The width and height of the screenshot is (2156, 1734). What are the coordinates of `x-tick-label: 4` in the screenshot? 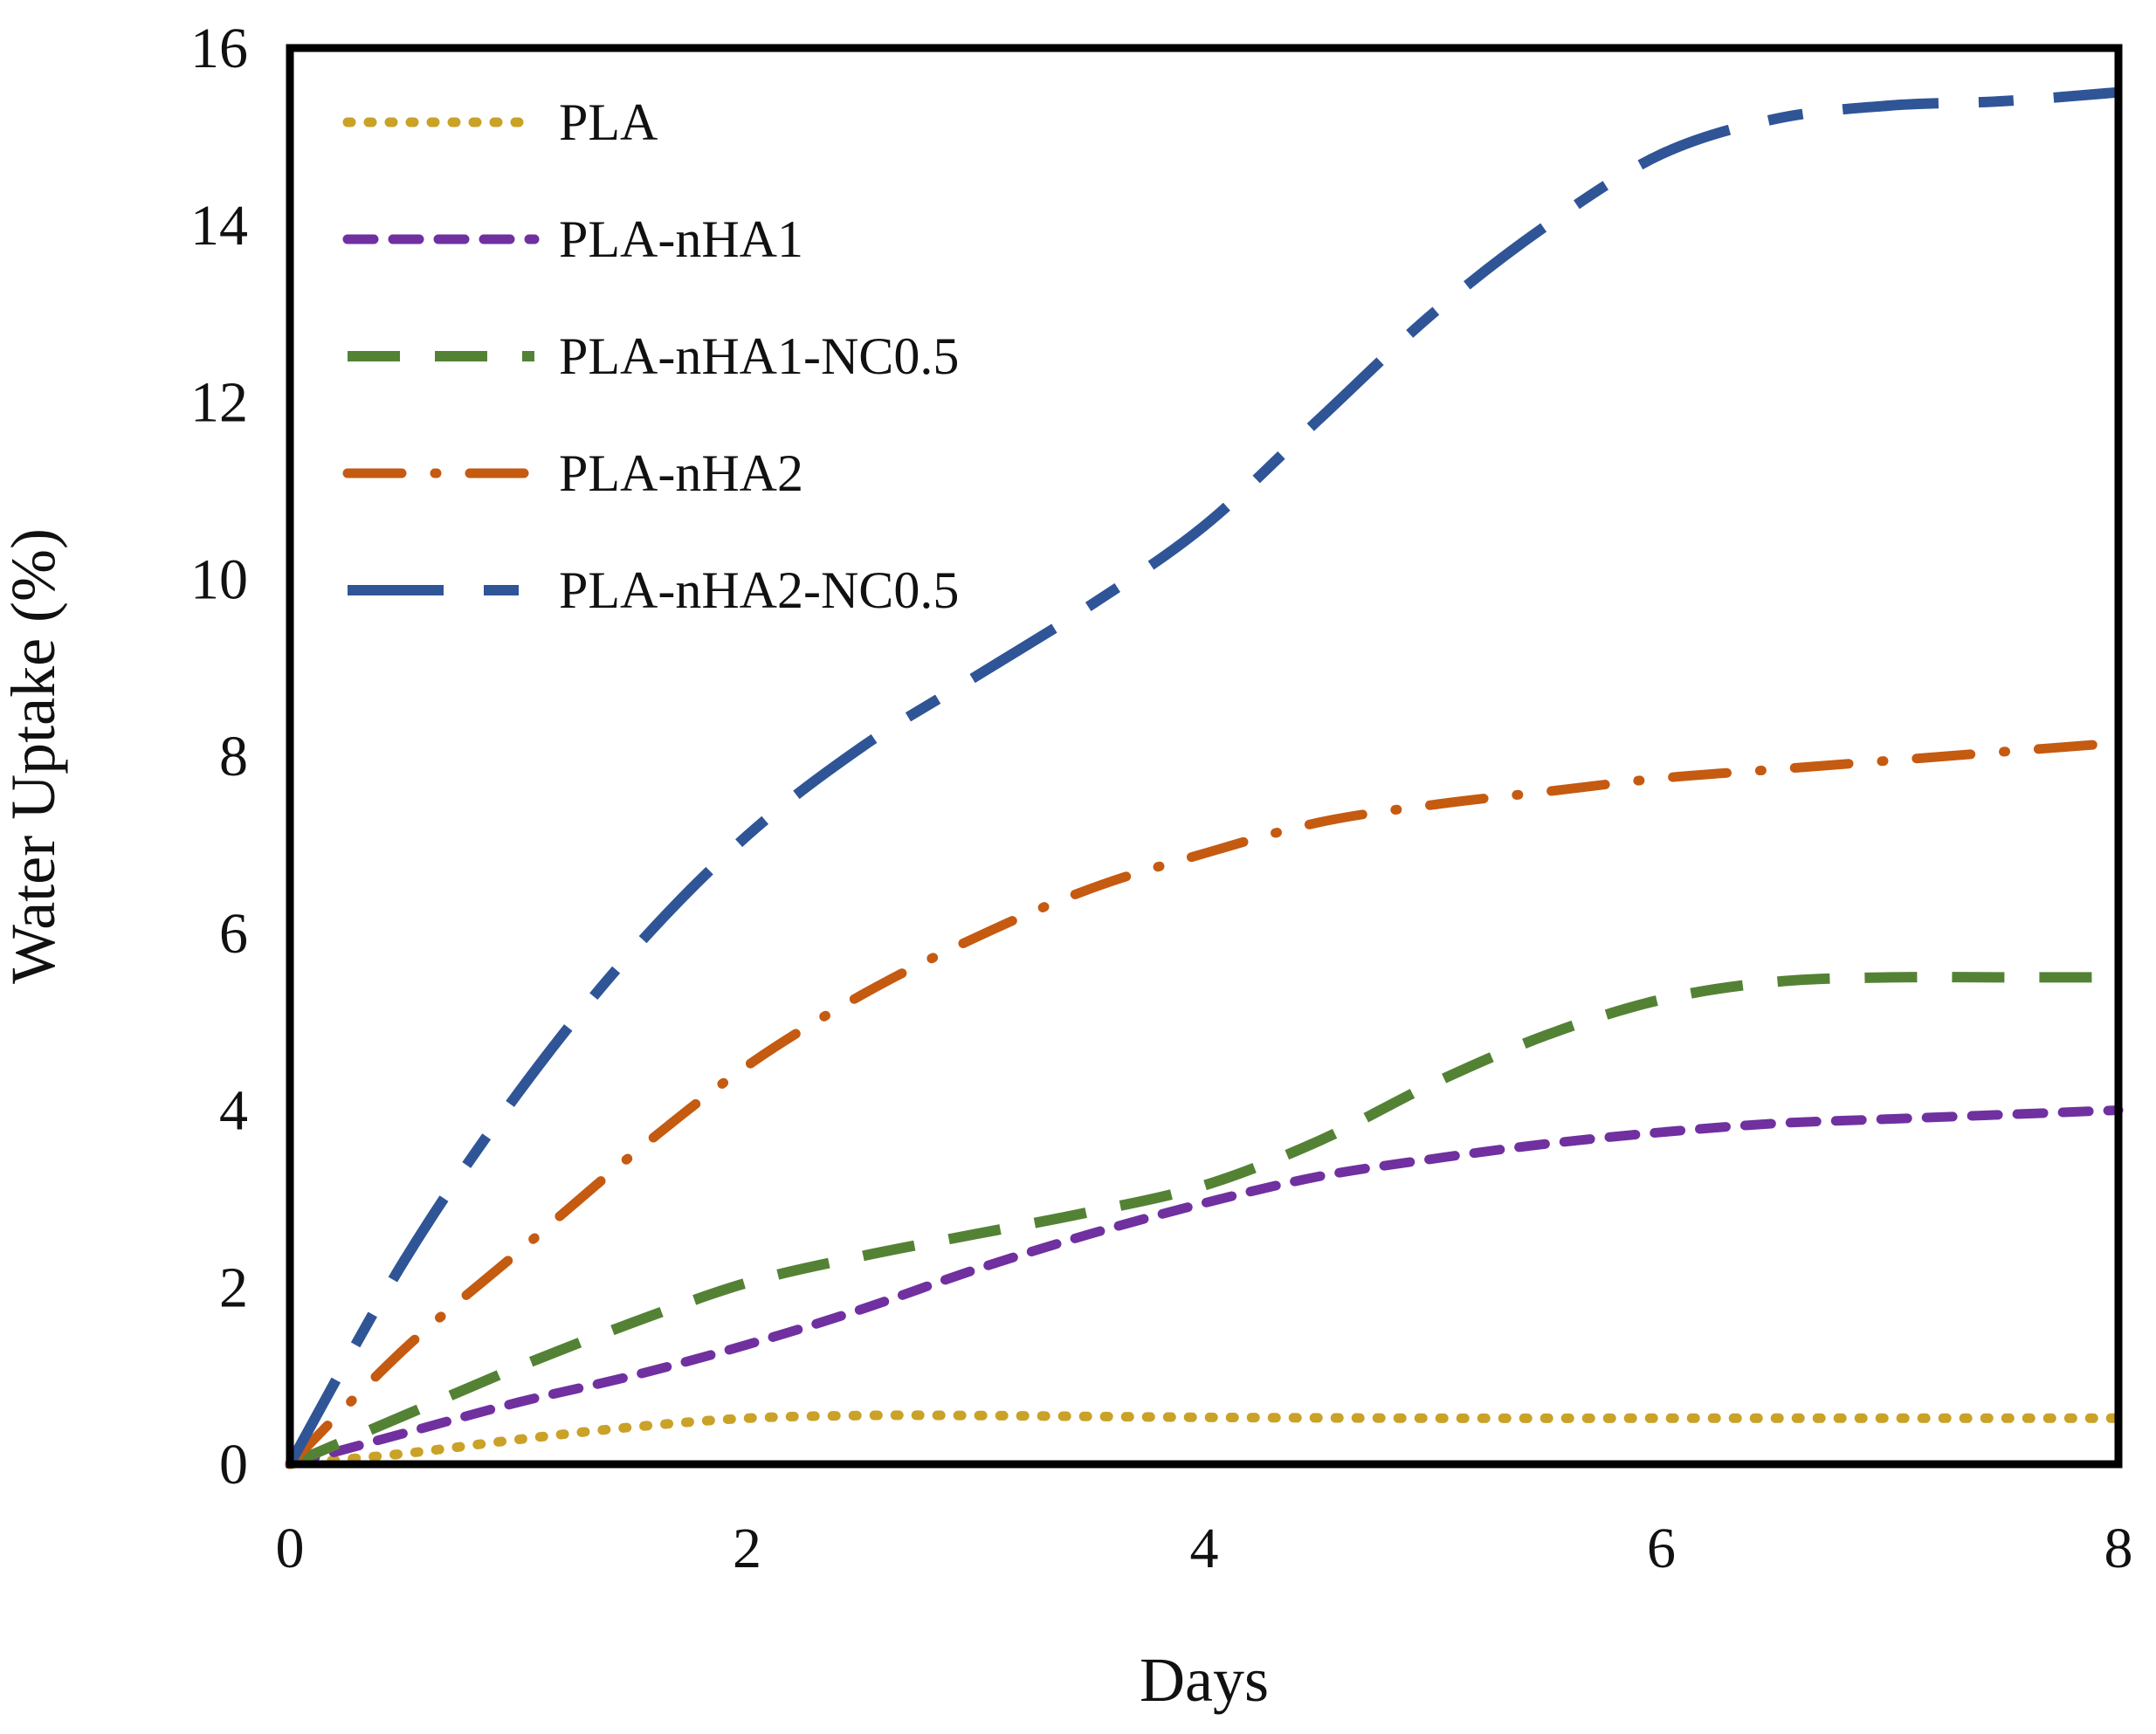 It's located at (1204, 1548).